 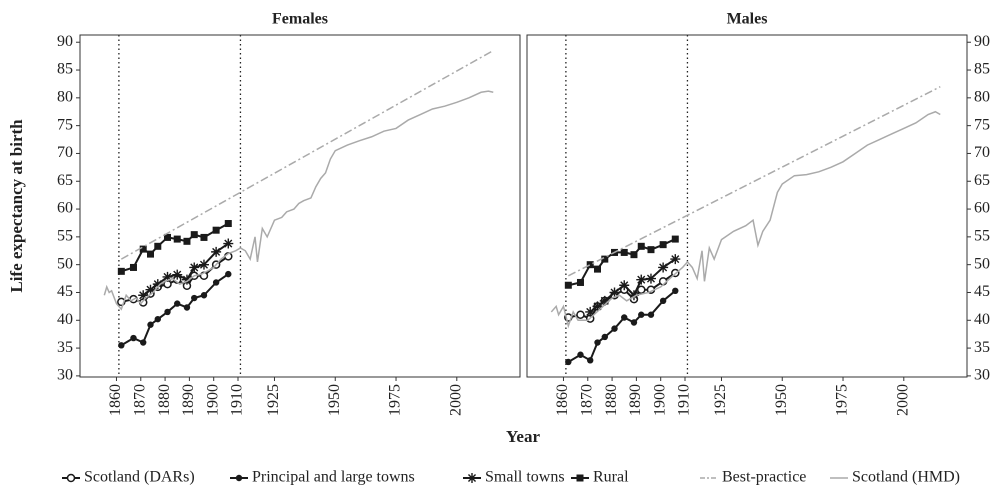 I want to click on legend-label: Principal and large towns, so click(x=333, y=477).